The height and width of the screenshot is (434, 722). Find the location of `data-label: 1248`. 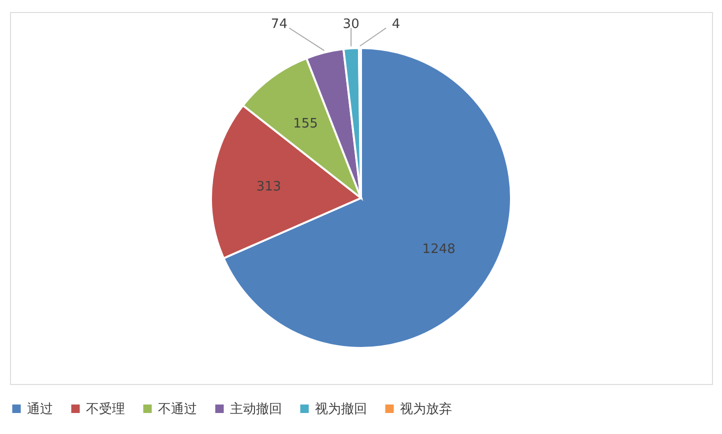

data-label: 1248 is located at coordinates (439, 249).